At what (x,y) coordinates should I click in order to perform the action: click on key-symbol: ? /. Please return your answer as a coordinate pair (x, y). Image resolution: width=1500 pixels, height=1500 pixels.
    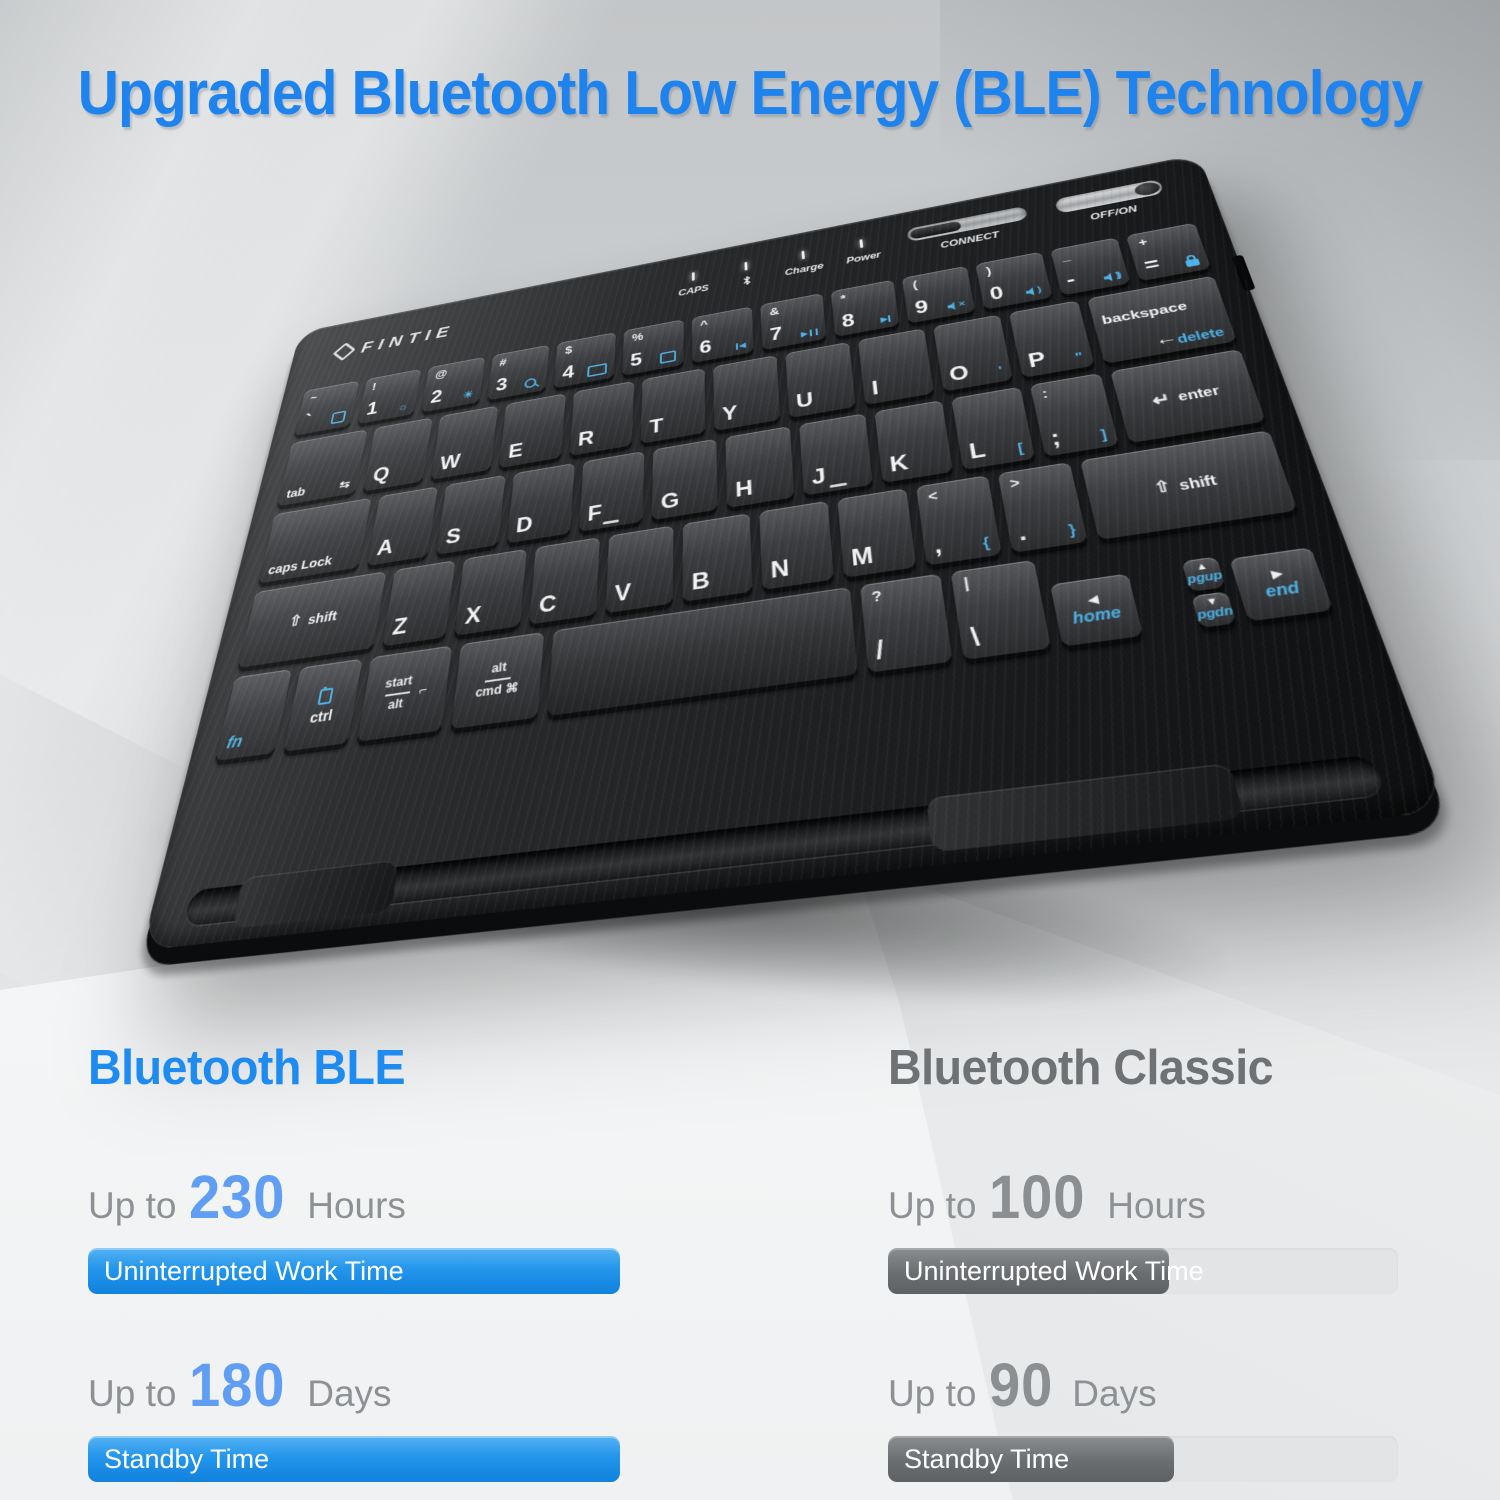
    Looking at the image, I should click on (906, 623).